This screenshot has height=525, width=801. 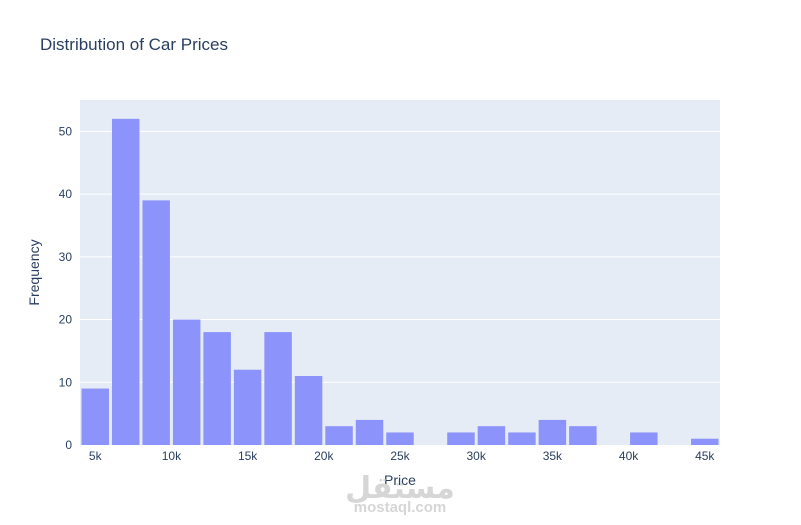 I want to click on x-axis-ticks: 5k 10k 15k 20k 25k 30k 35k 40k 45k, so click(x=402, y=456).